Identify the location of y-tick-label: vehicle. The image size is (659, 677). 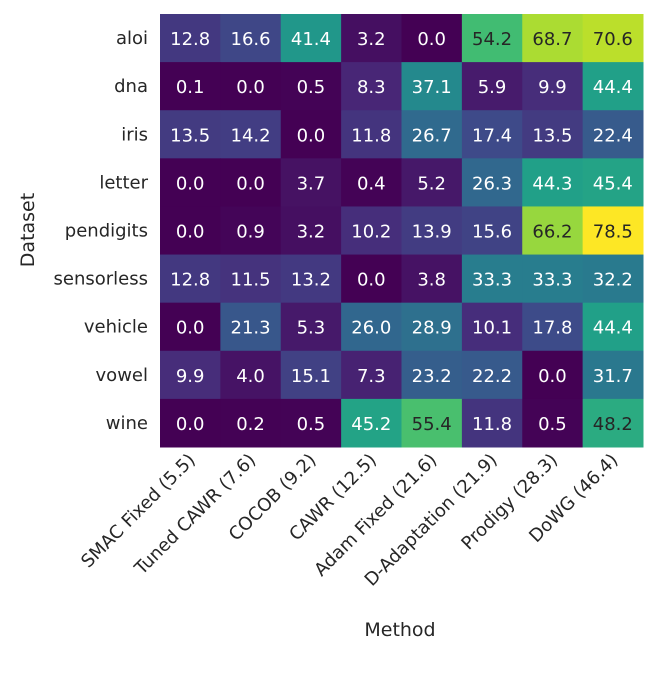
(116, 327).